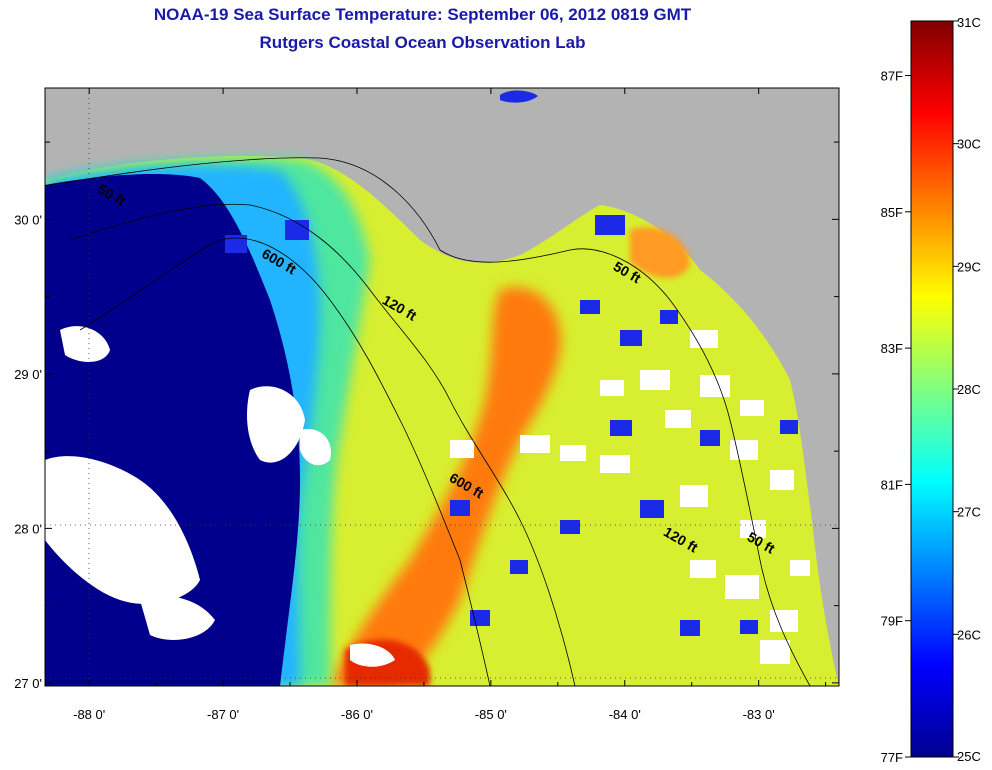 The width and height of the screenshot is (992, 770). Describe the element at coordinates (969, 512) in the screenshot. I see `colorbar-c-label: 27C` at that location.